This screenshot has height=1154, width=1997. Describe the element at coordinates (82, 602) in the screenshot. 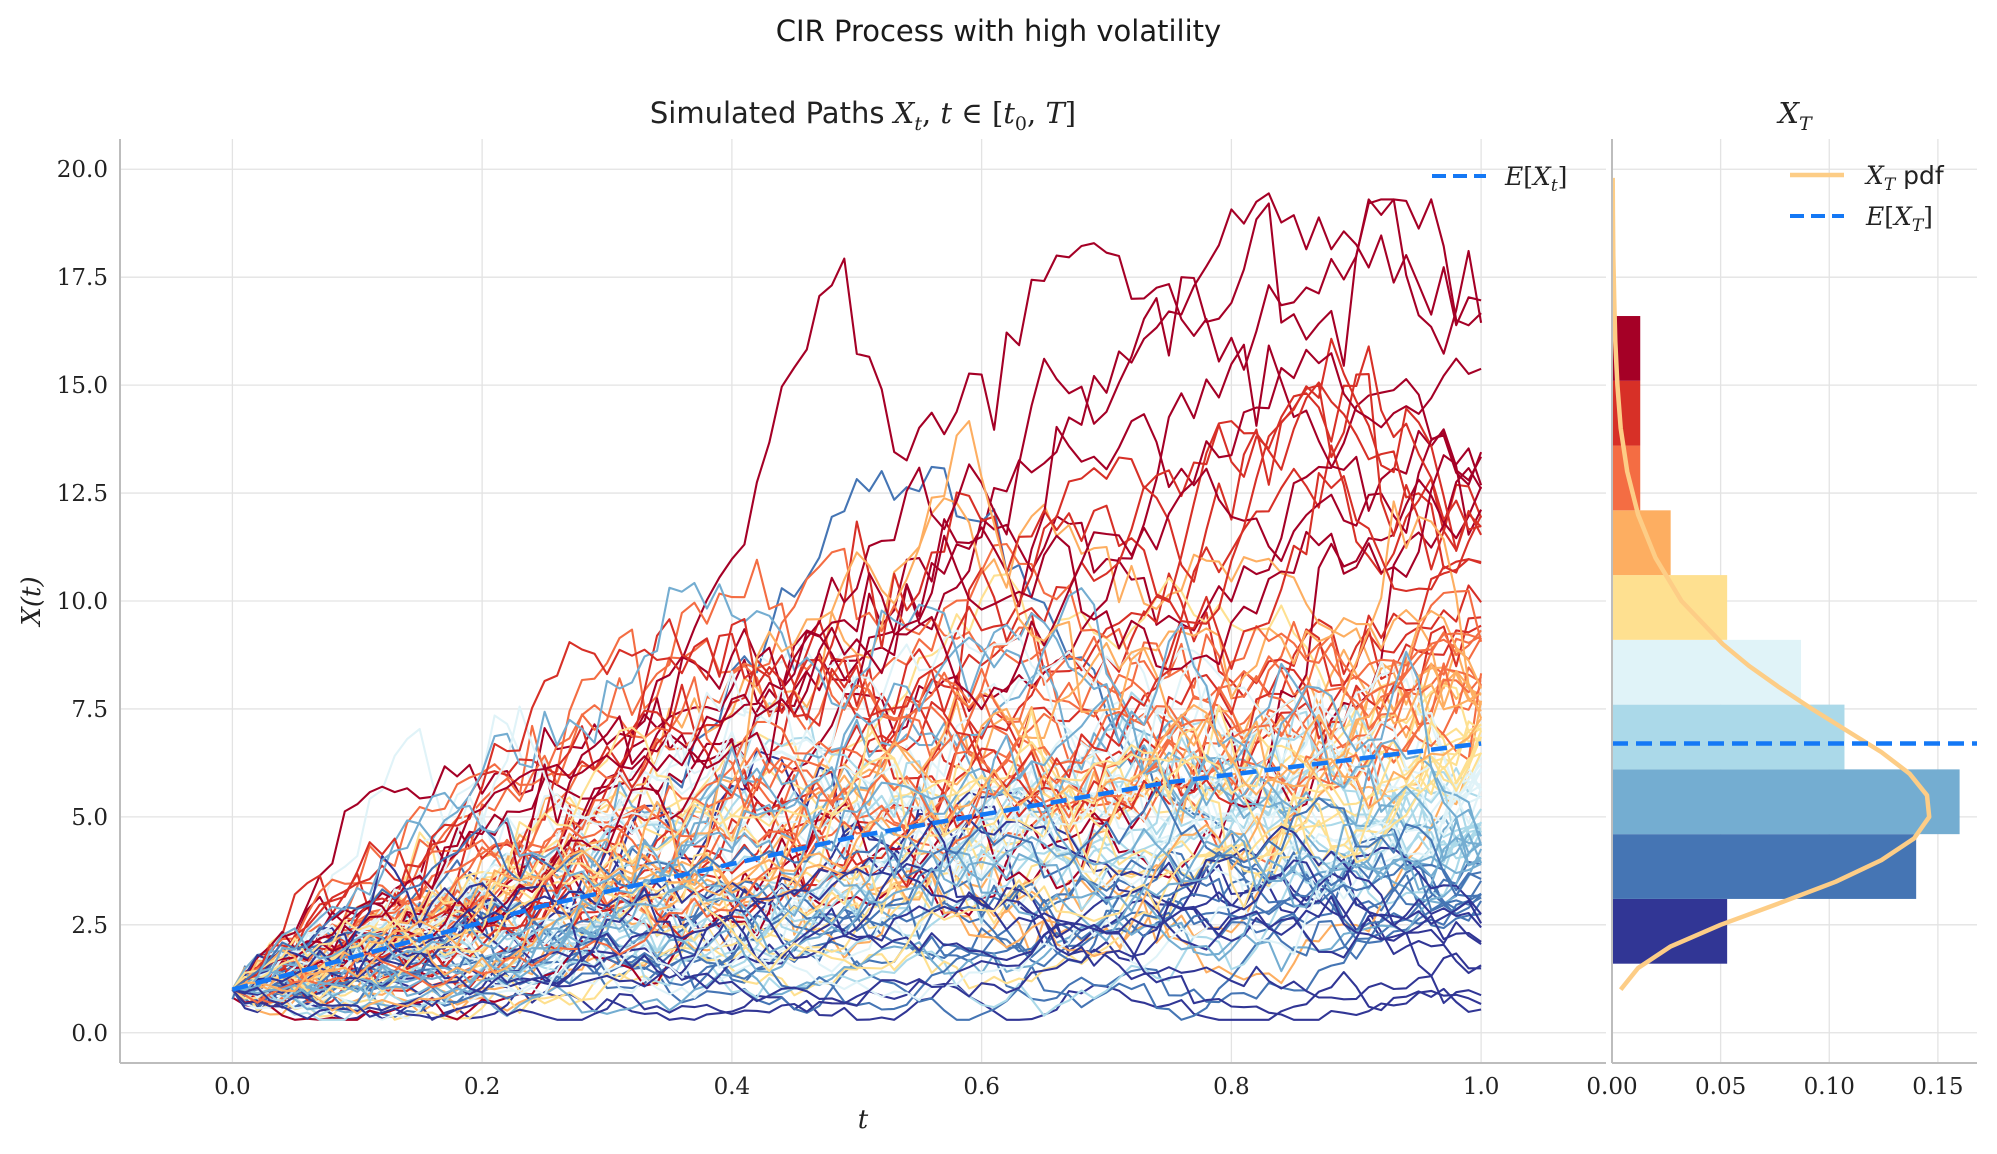

I see `y-tick-label: 10.0` at that location.